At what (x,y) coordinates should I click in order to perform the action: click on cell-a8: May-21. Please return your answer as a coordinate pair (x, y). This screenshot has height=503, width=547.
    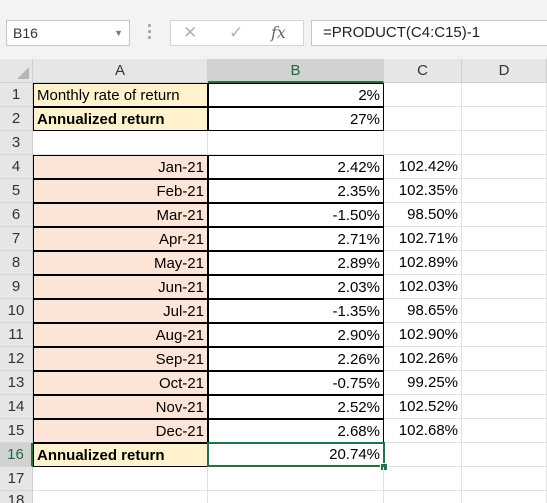
    Looking at the image, I should click on (120, 263).